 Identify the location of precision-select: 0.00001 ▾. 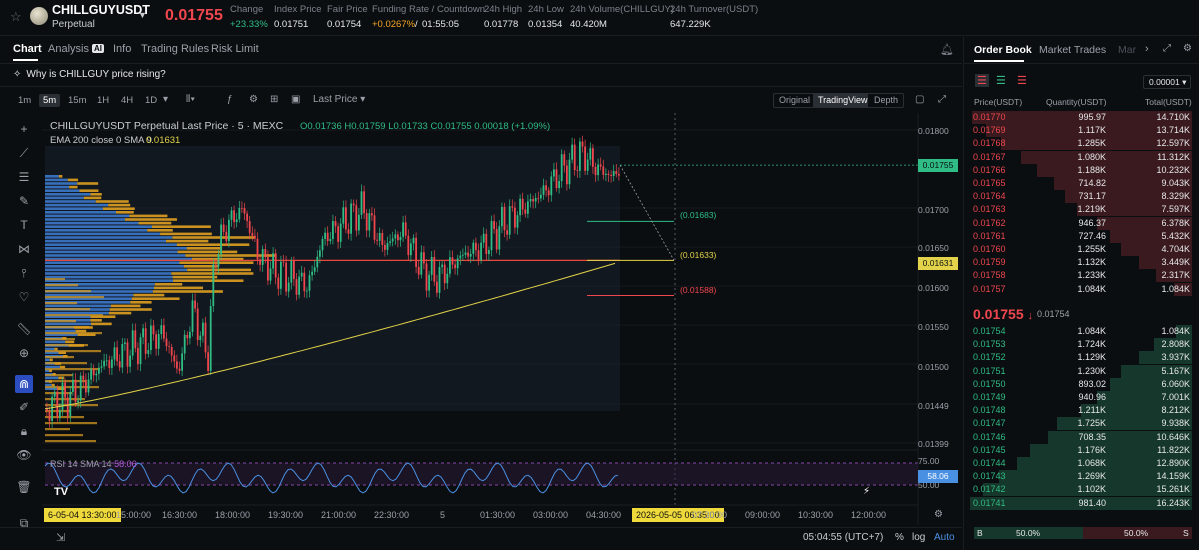
(1167, 82).